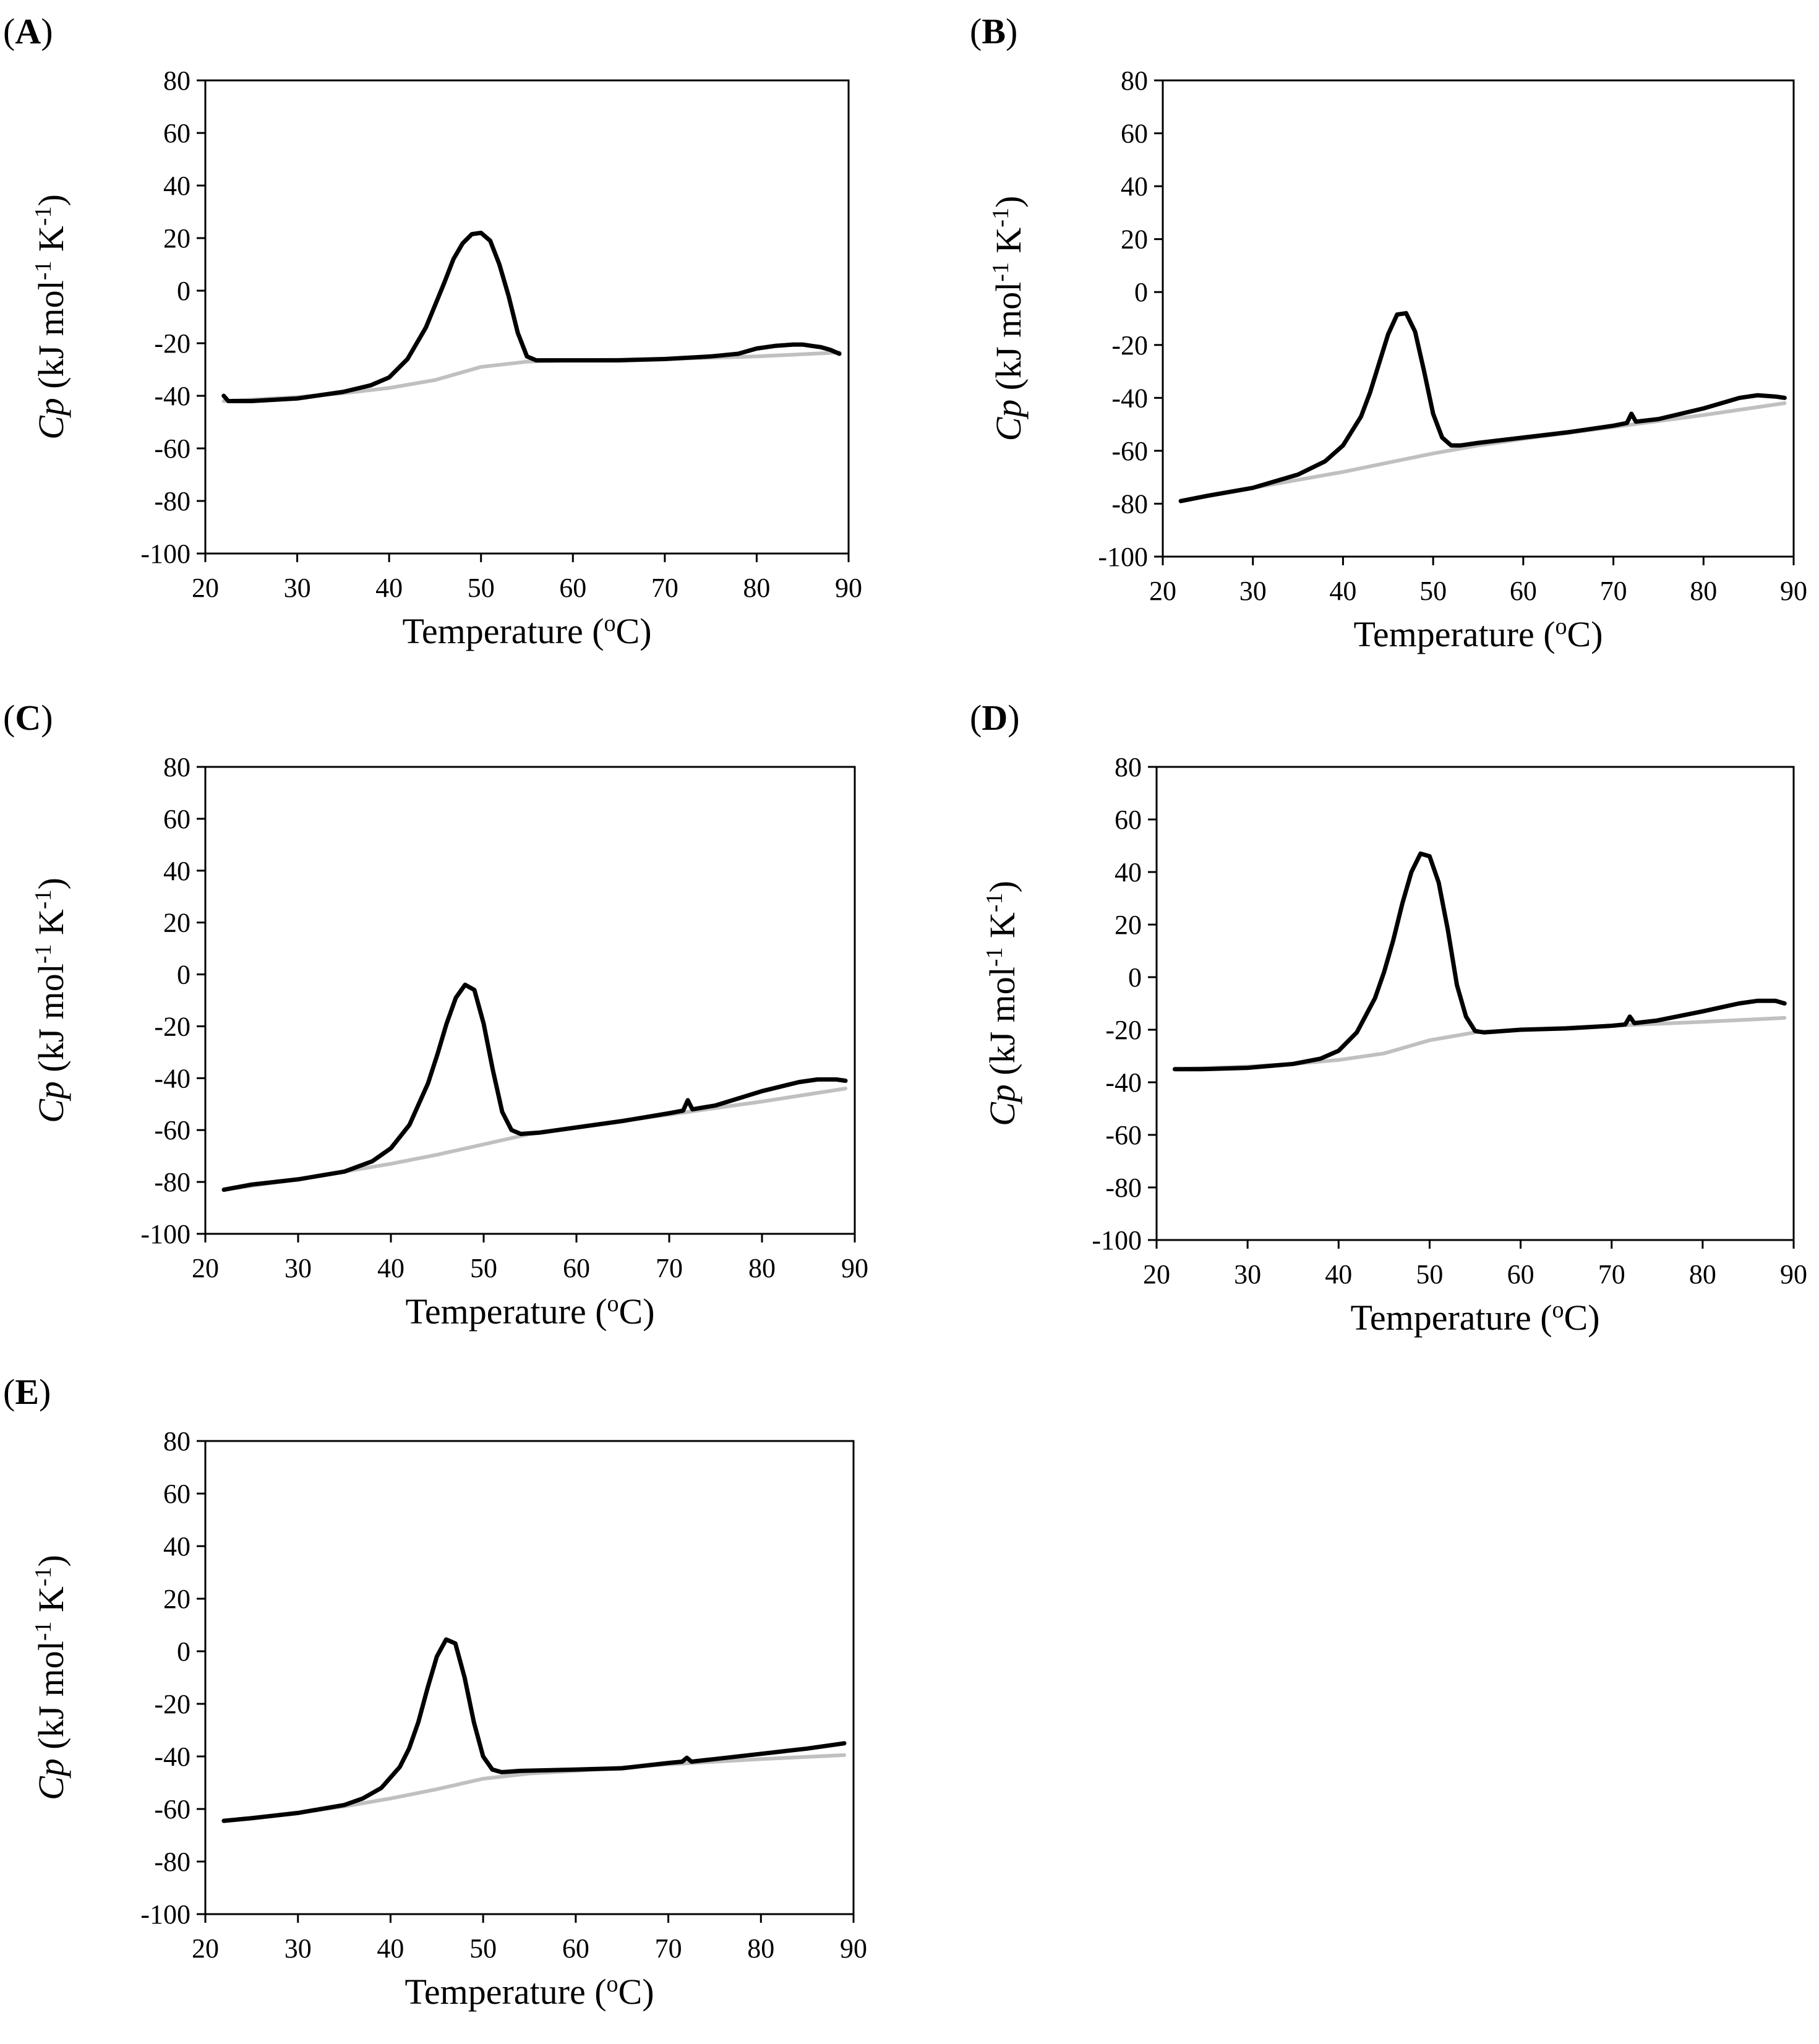 The height and width of the screenshot is (2044, 1819). What do you see at coordinates (995, 718) in the screenshot?
I see `panel-label: (D)` at bounding box center [995, 718].